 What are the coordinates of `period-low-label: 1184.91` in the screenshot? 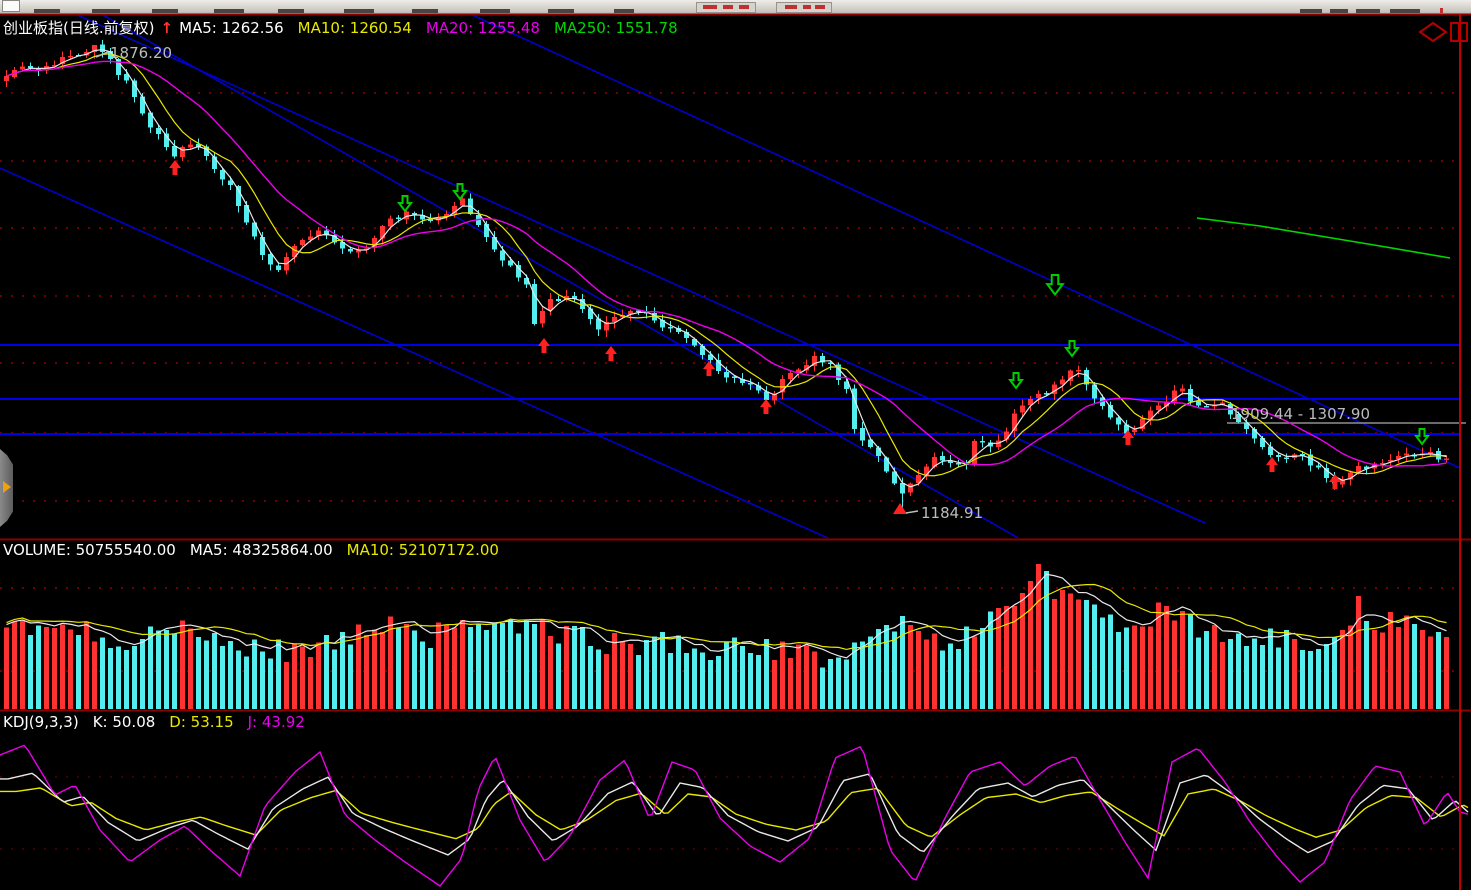 It's located at (952, 513).